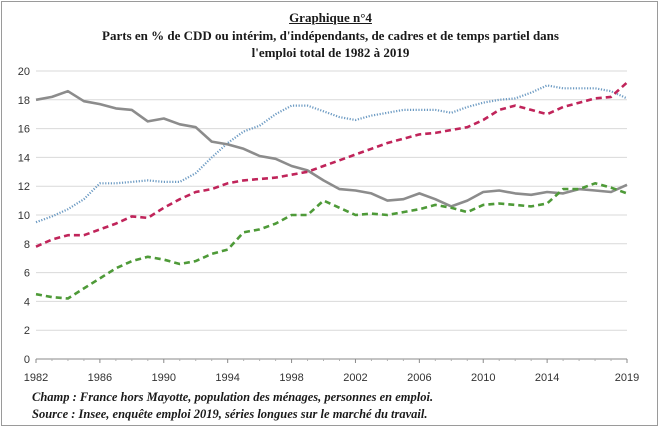 This screenshot has height=429, width=661. I want to click on y-tick-labels: 0 2 4 6 8 10 12 14 16 18 20, so click(24, 216).